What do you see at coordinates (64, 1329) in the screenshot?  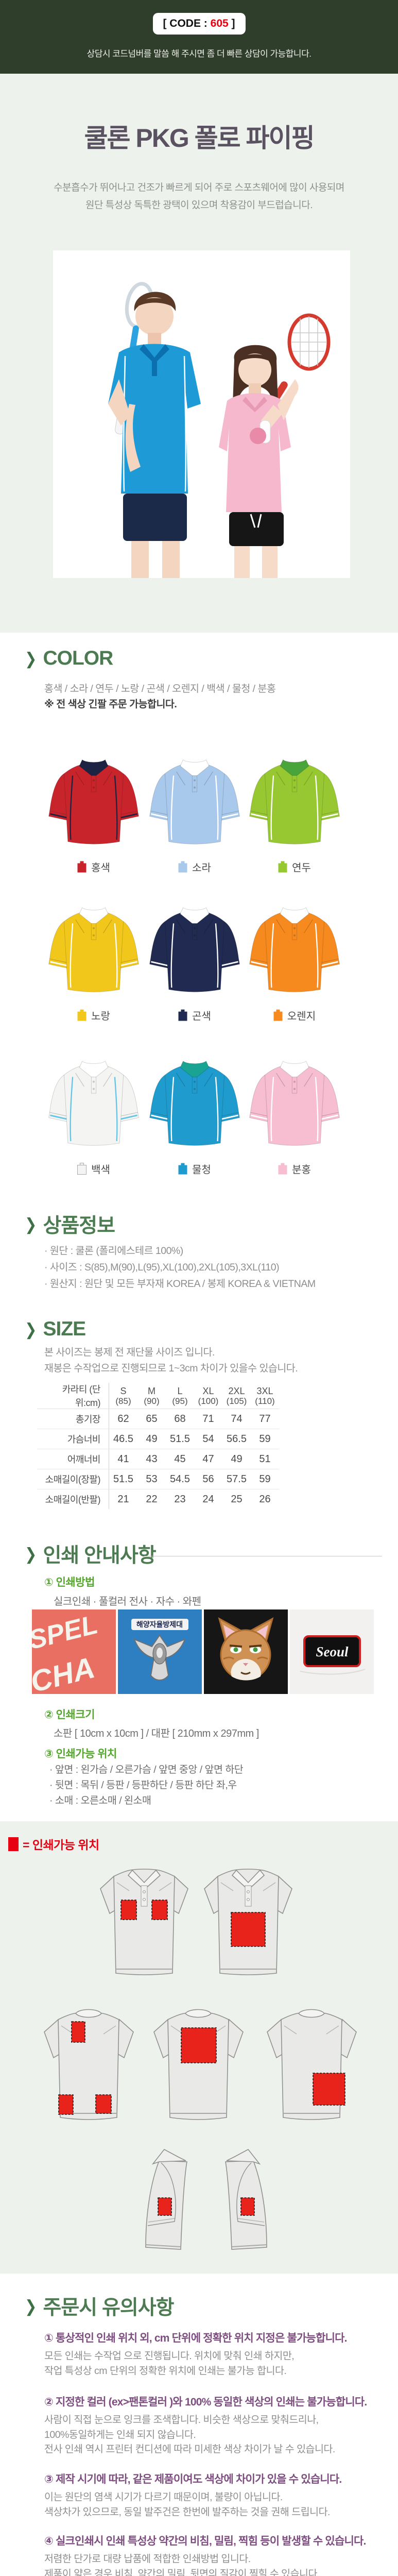 I see `size-heading: SIZE` at bounding box center [64, 1329].